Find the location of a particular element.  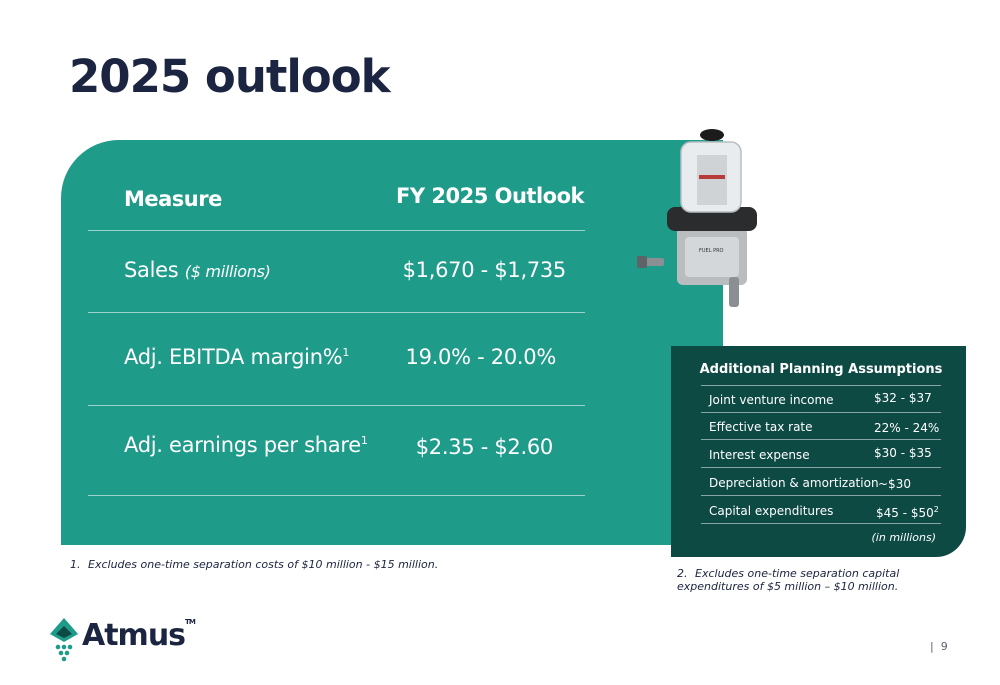

row-eps-label: Adj. earnings per share1 is located at coordinates (246, 445).